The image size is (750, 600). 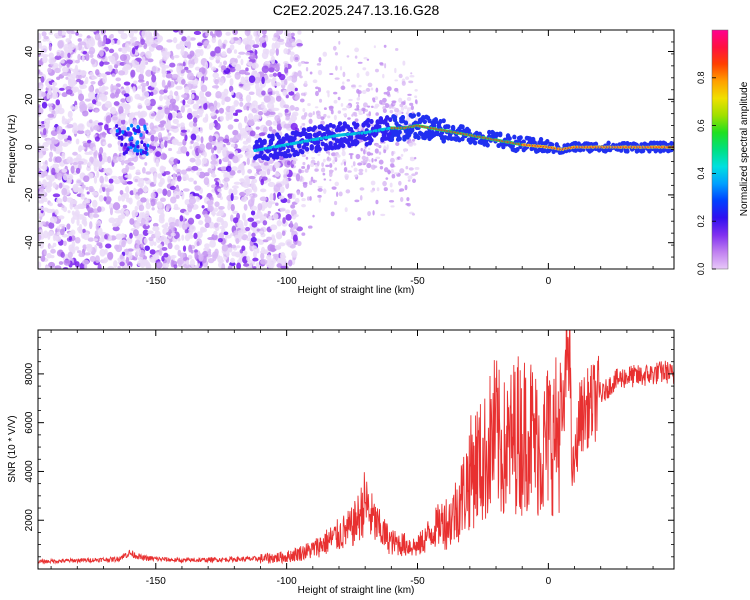 I want to click on x-tick-label: -100, so click(x=287, y=281).